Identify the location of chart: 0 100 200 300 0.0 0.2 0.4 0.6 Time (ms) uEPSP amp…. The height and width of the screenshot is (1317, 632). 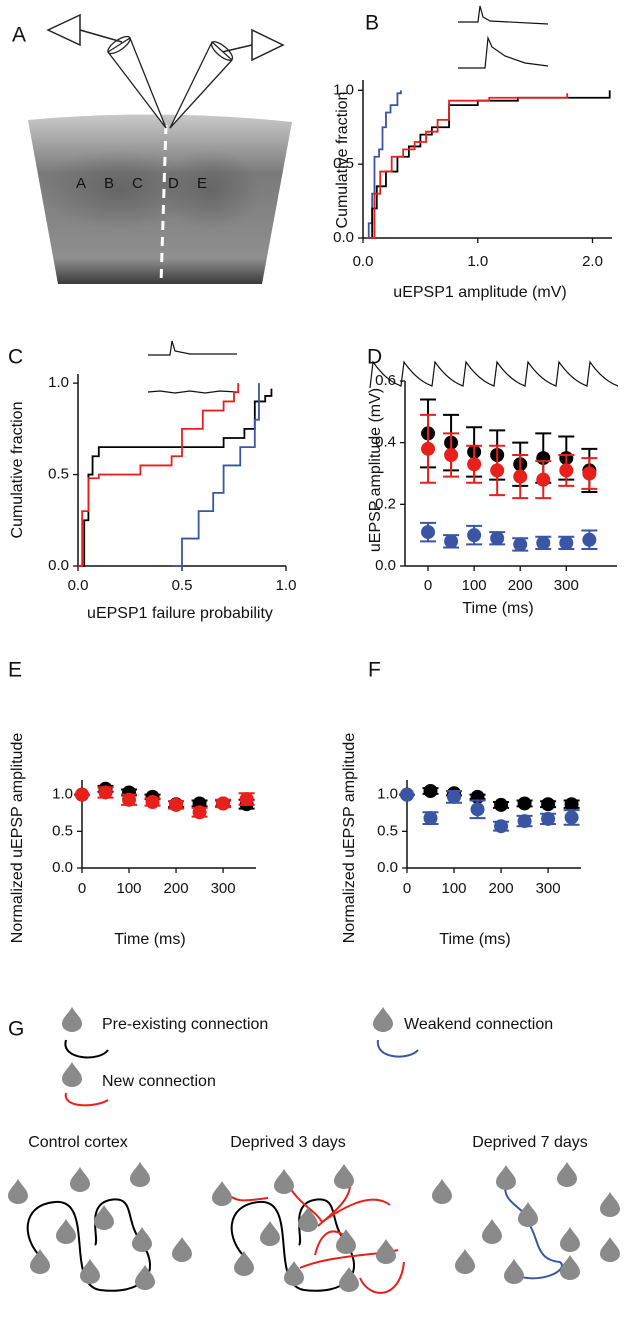
(492, 494).